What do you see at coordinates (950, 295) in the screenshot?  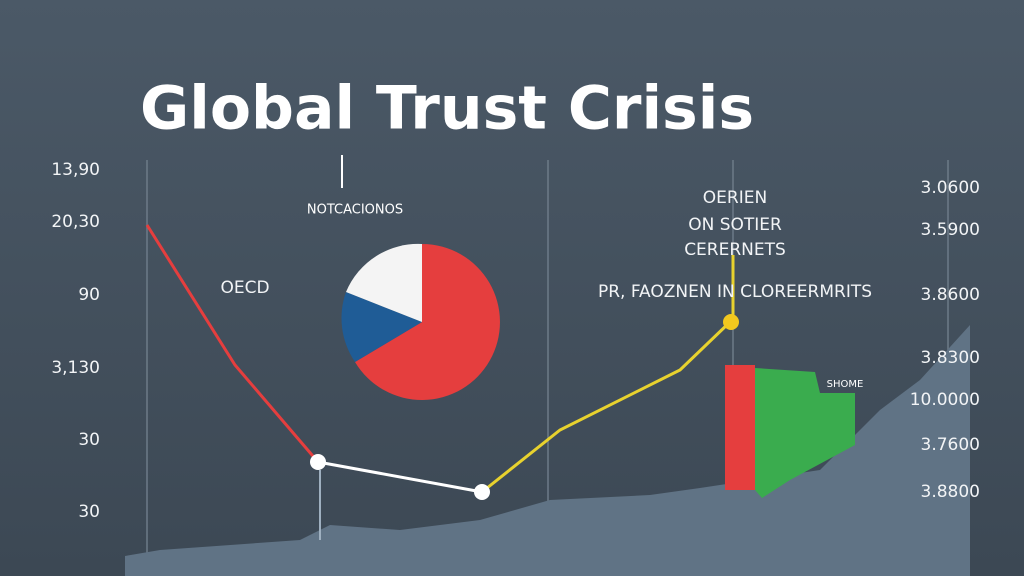 I see `right-label: 3.8600` at bounding box center [950, 295].